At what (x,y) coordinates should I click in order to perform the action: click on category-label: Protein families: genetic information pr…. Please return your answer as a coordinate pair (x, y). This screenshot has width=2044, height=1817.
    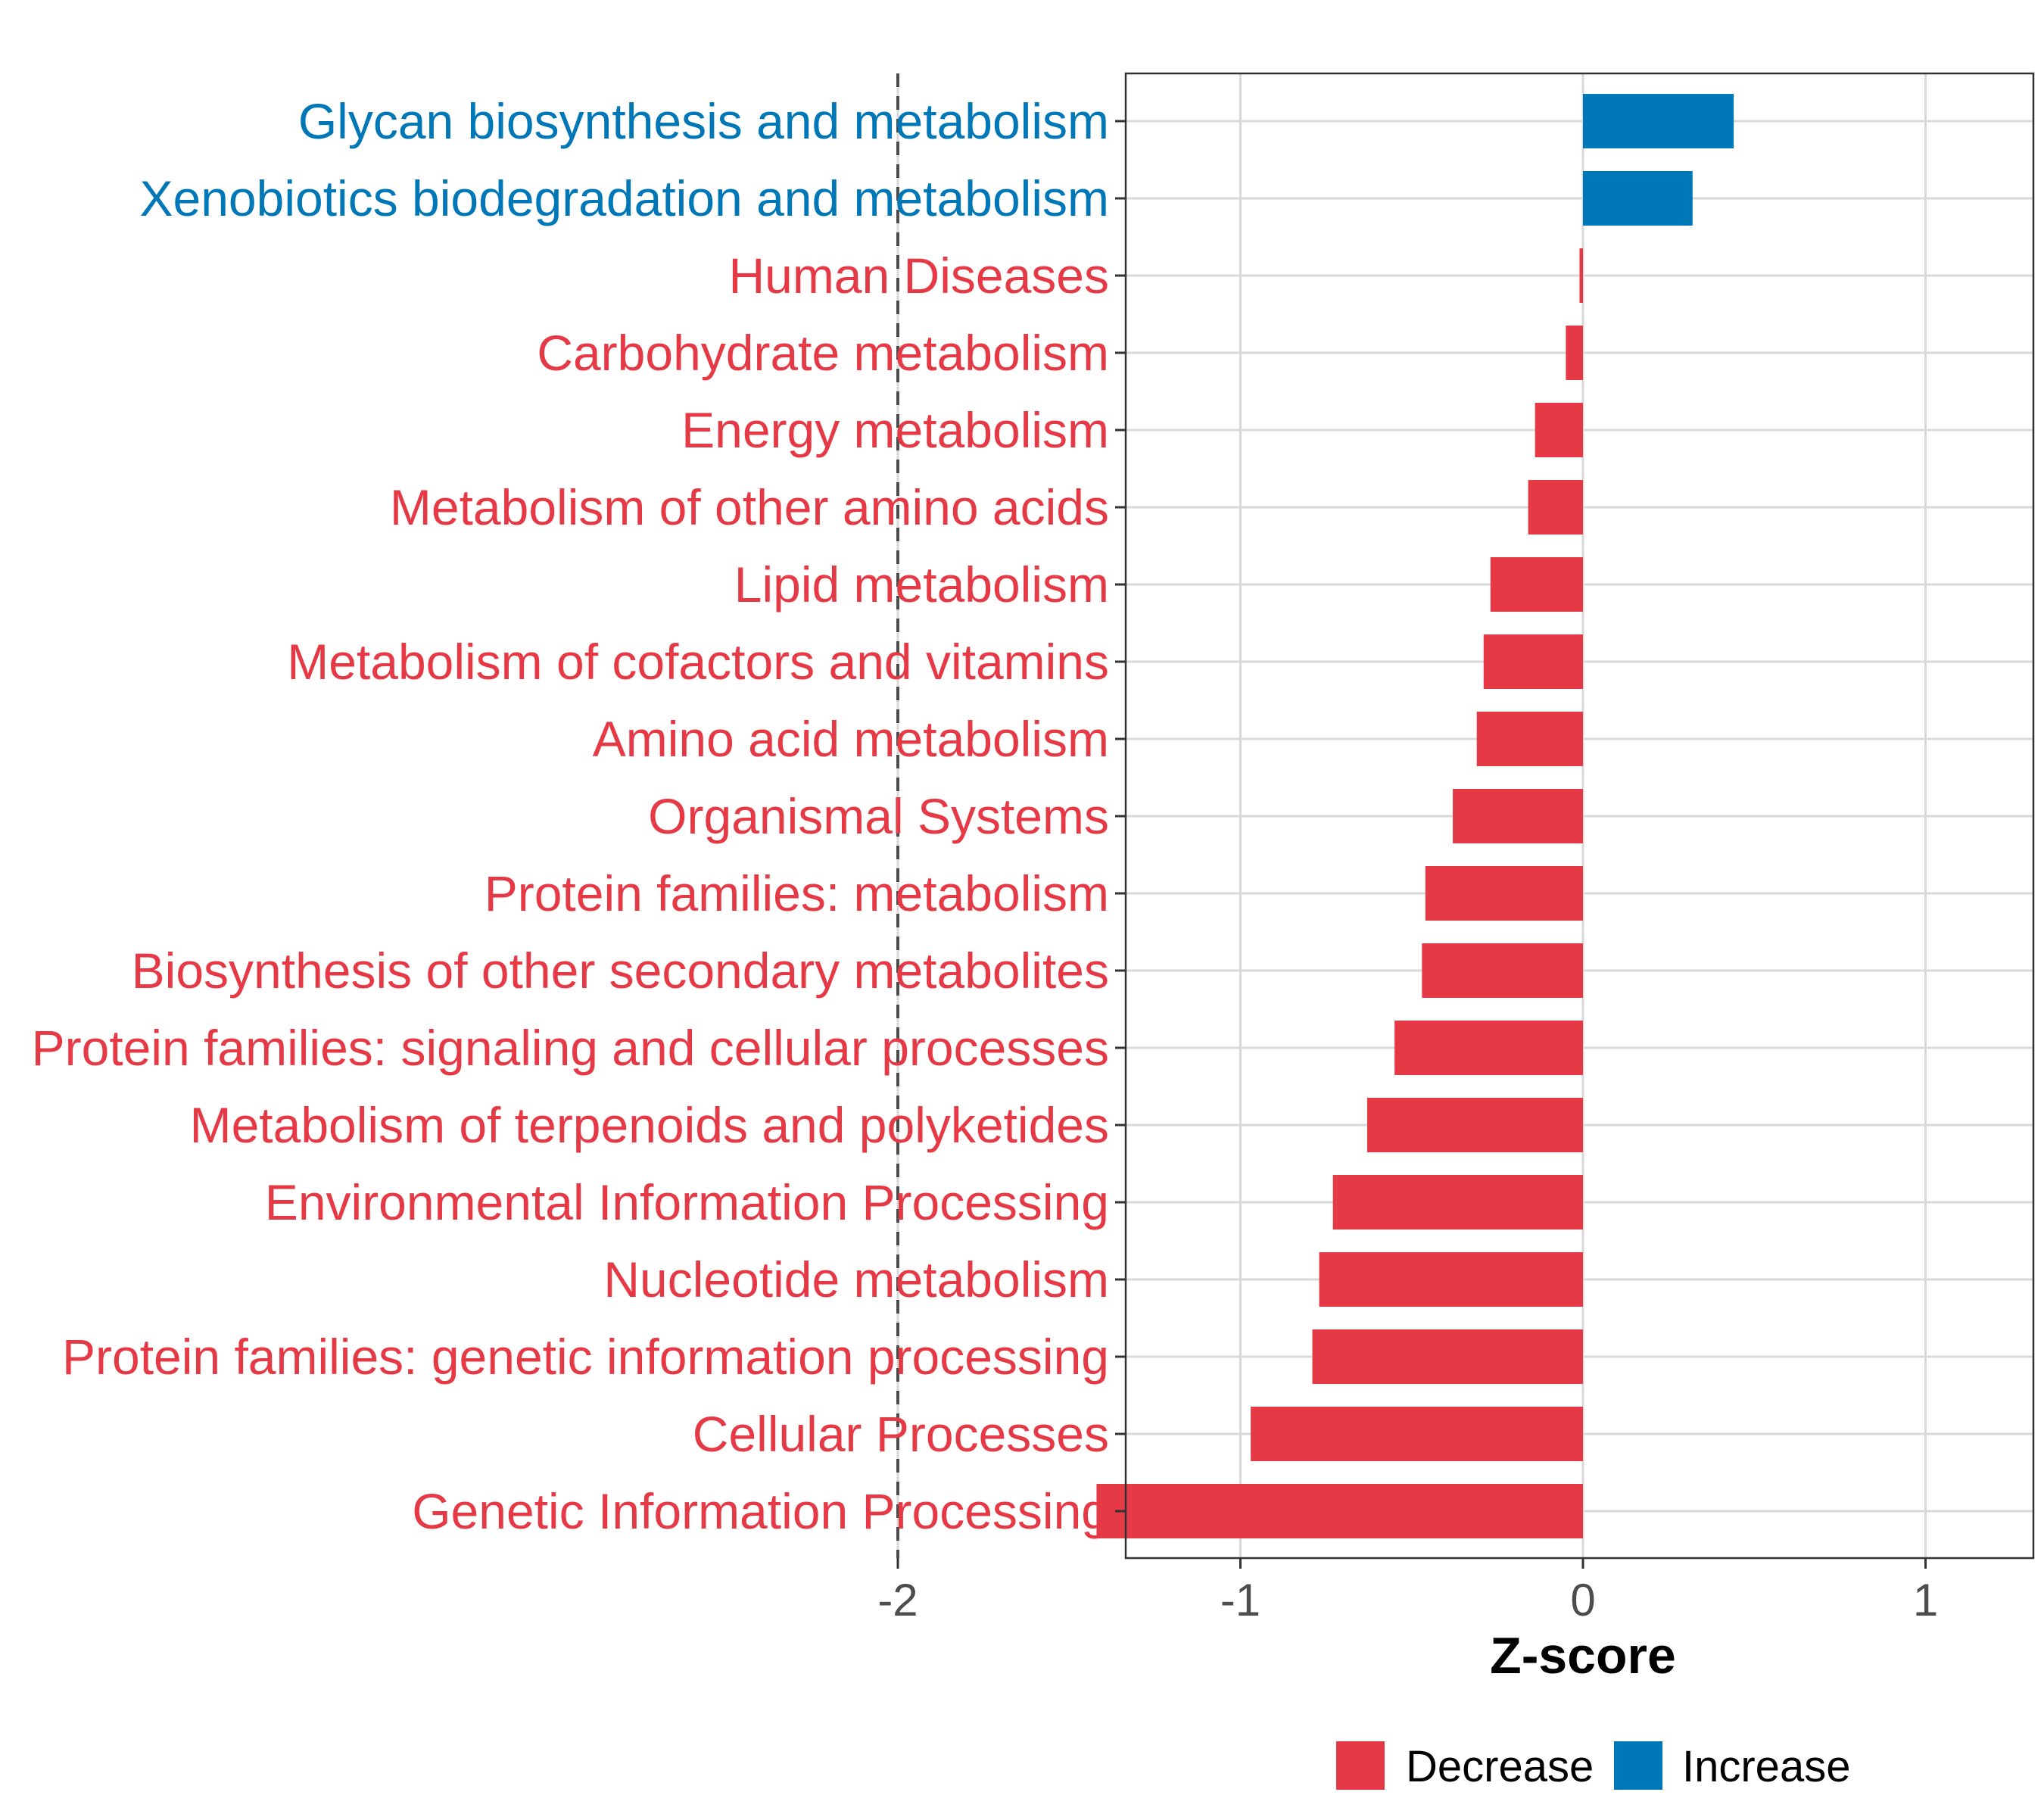
    Looking at the image, I should click on (585, 1357).